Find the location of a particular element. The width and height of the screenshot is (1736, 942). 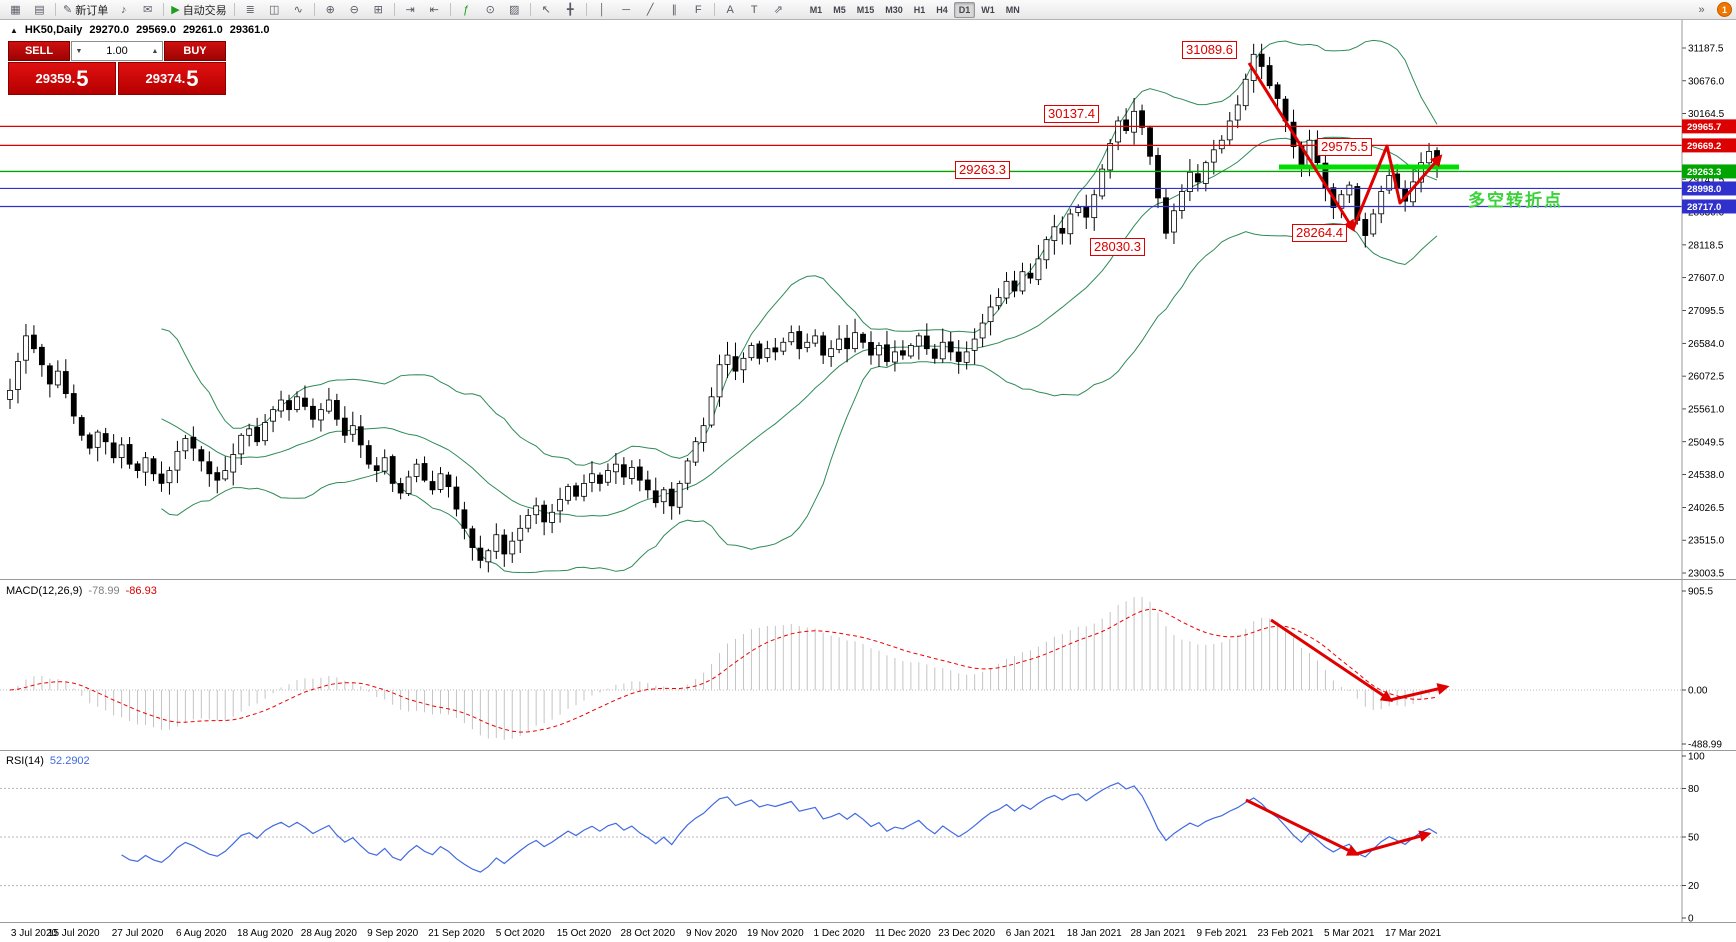

macd-turn-arrow is located at coordinates (1419, 692).